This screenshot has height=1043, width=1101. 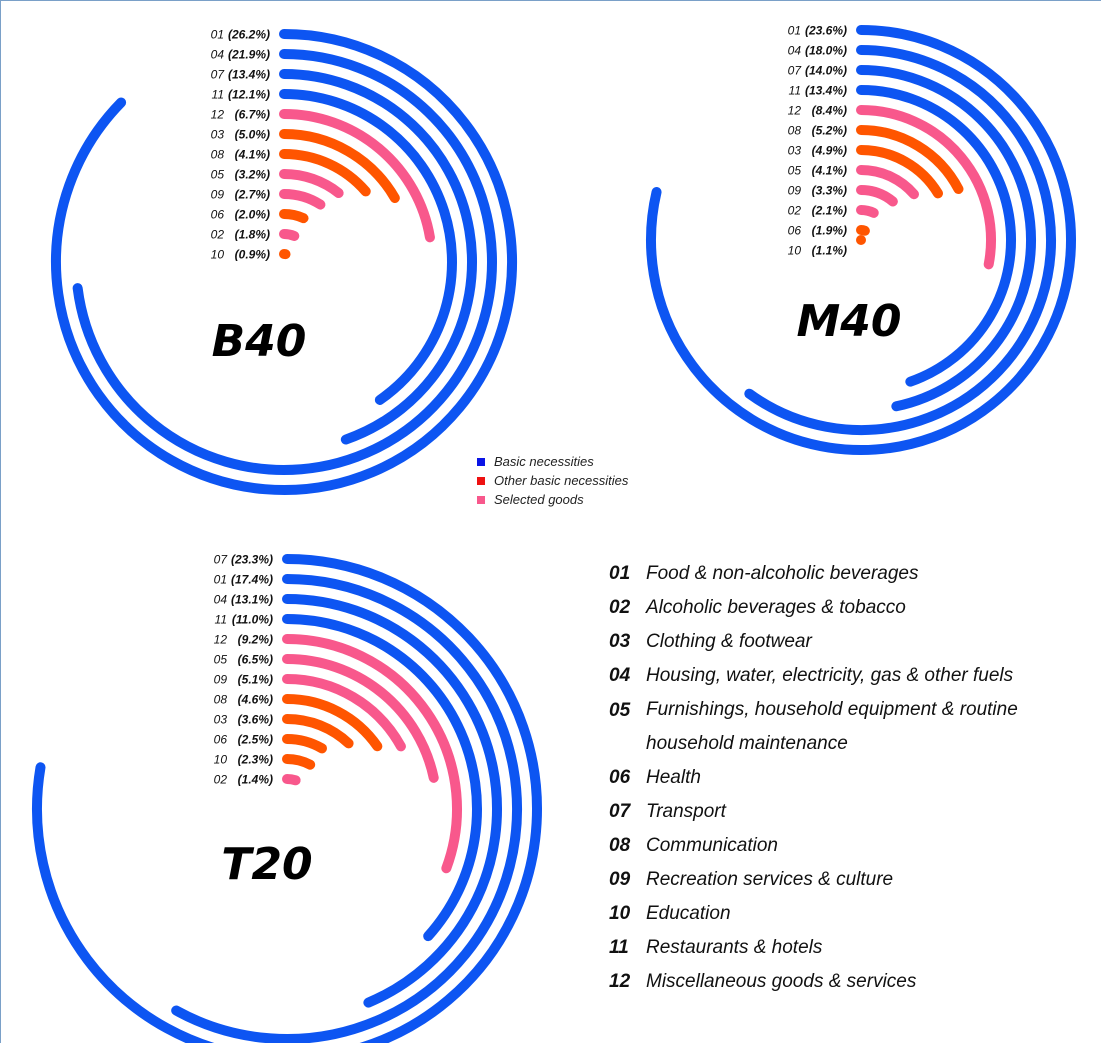 What do you see at coordinates (734, 947) in the screenshot?
I see `category-name: Restaurants & hotels` at bounding box center [734, 947].